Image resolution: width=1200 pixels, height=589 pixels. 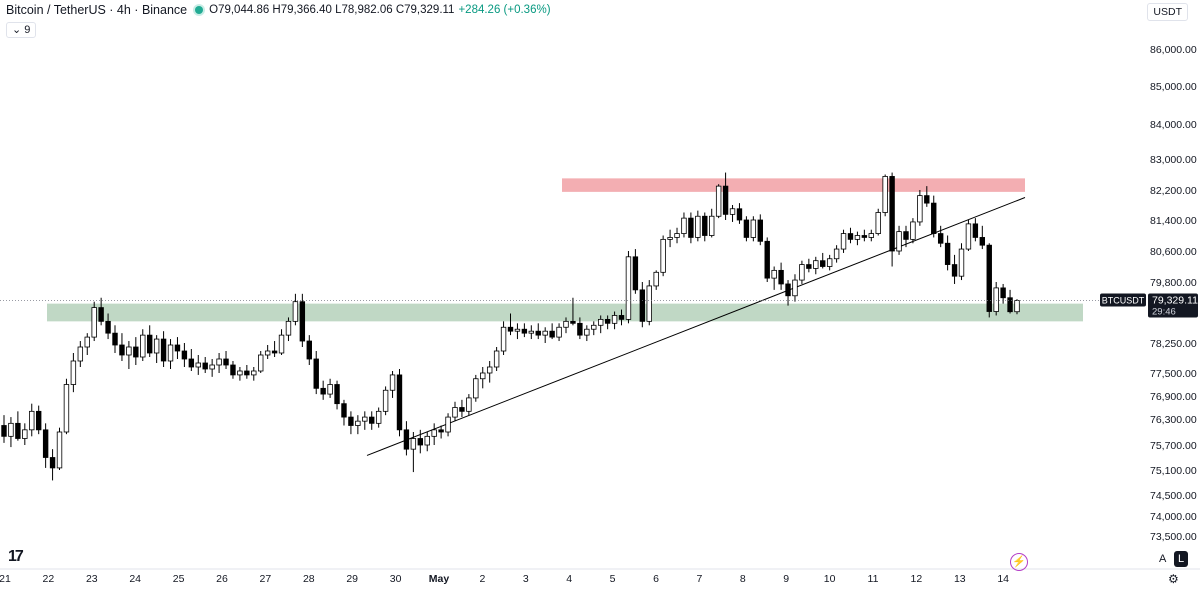 I want to click on time-axis-label: 3, so click(x=526, y=579).